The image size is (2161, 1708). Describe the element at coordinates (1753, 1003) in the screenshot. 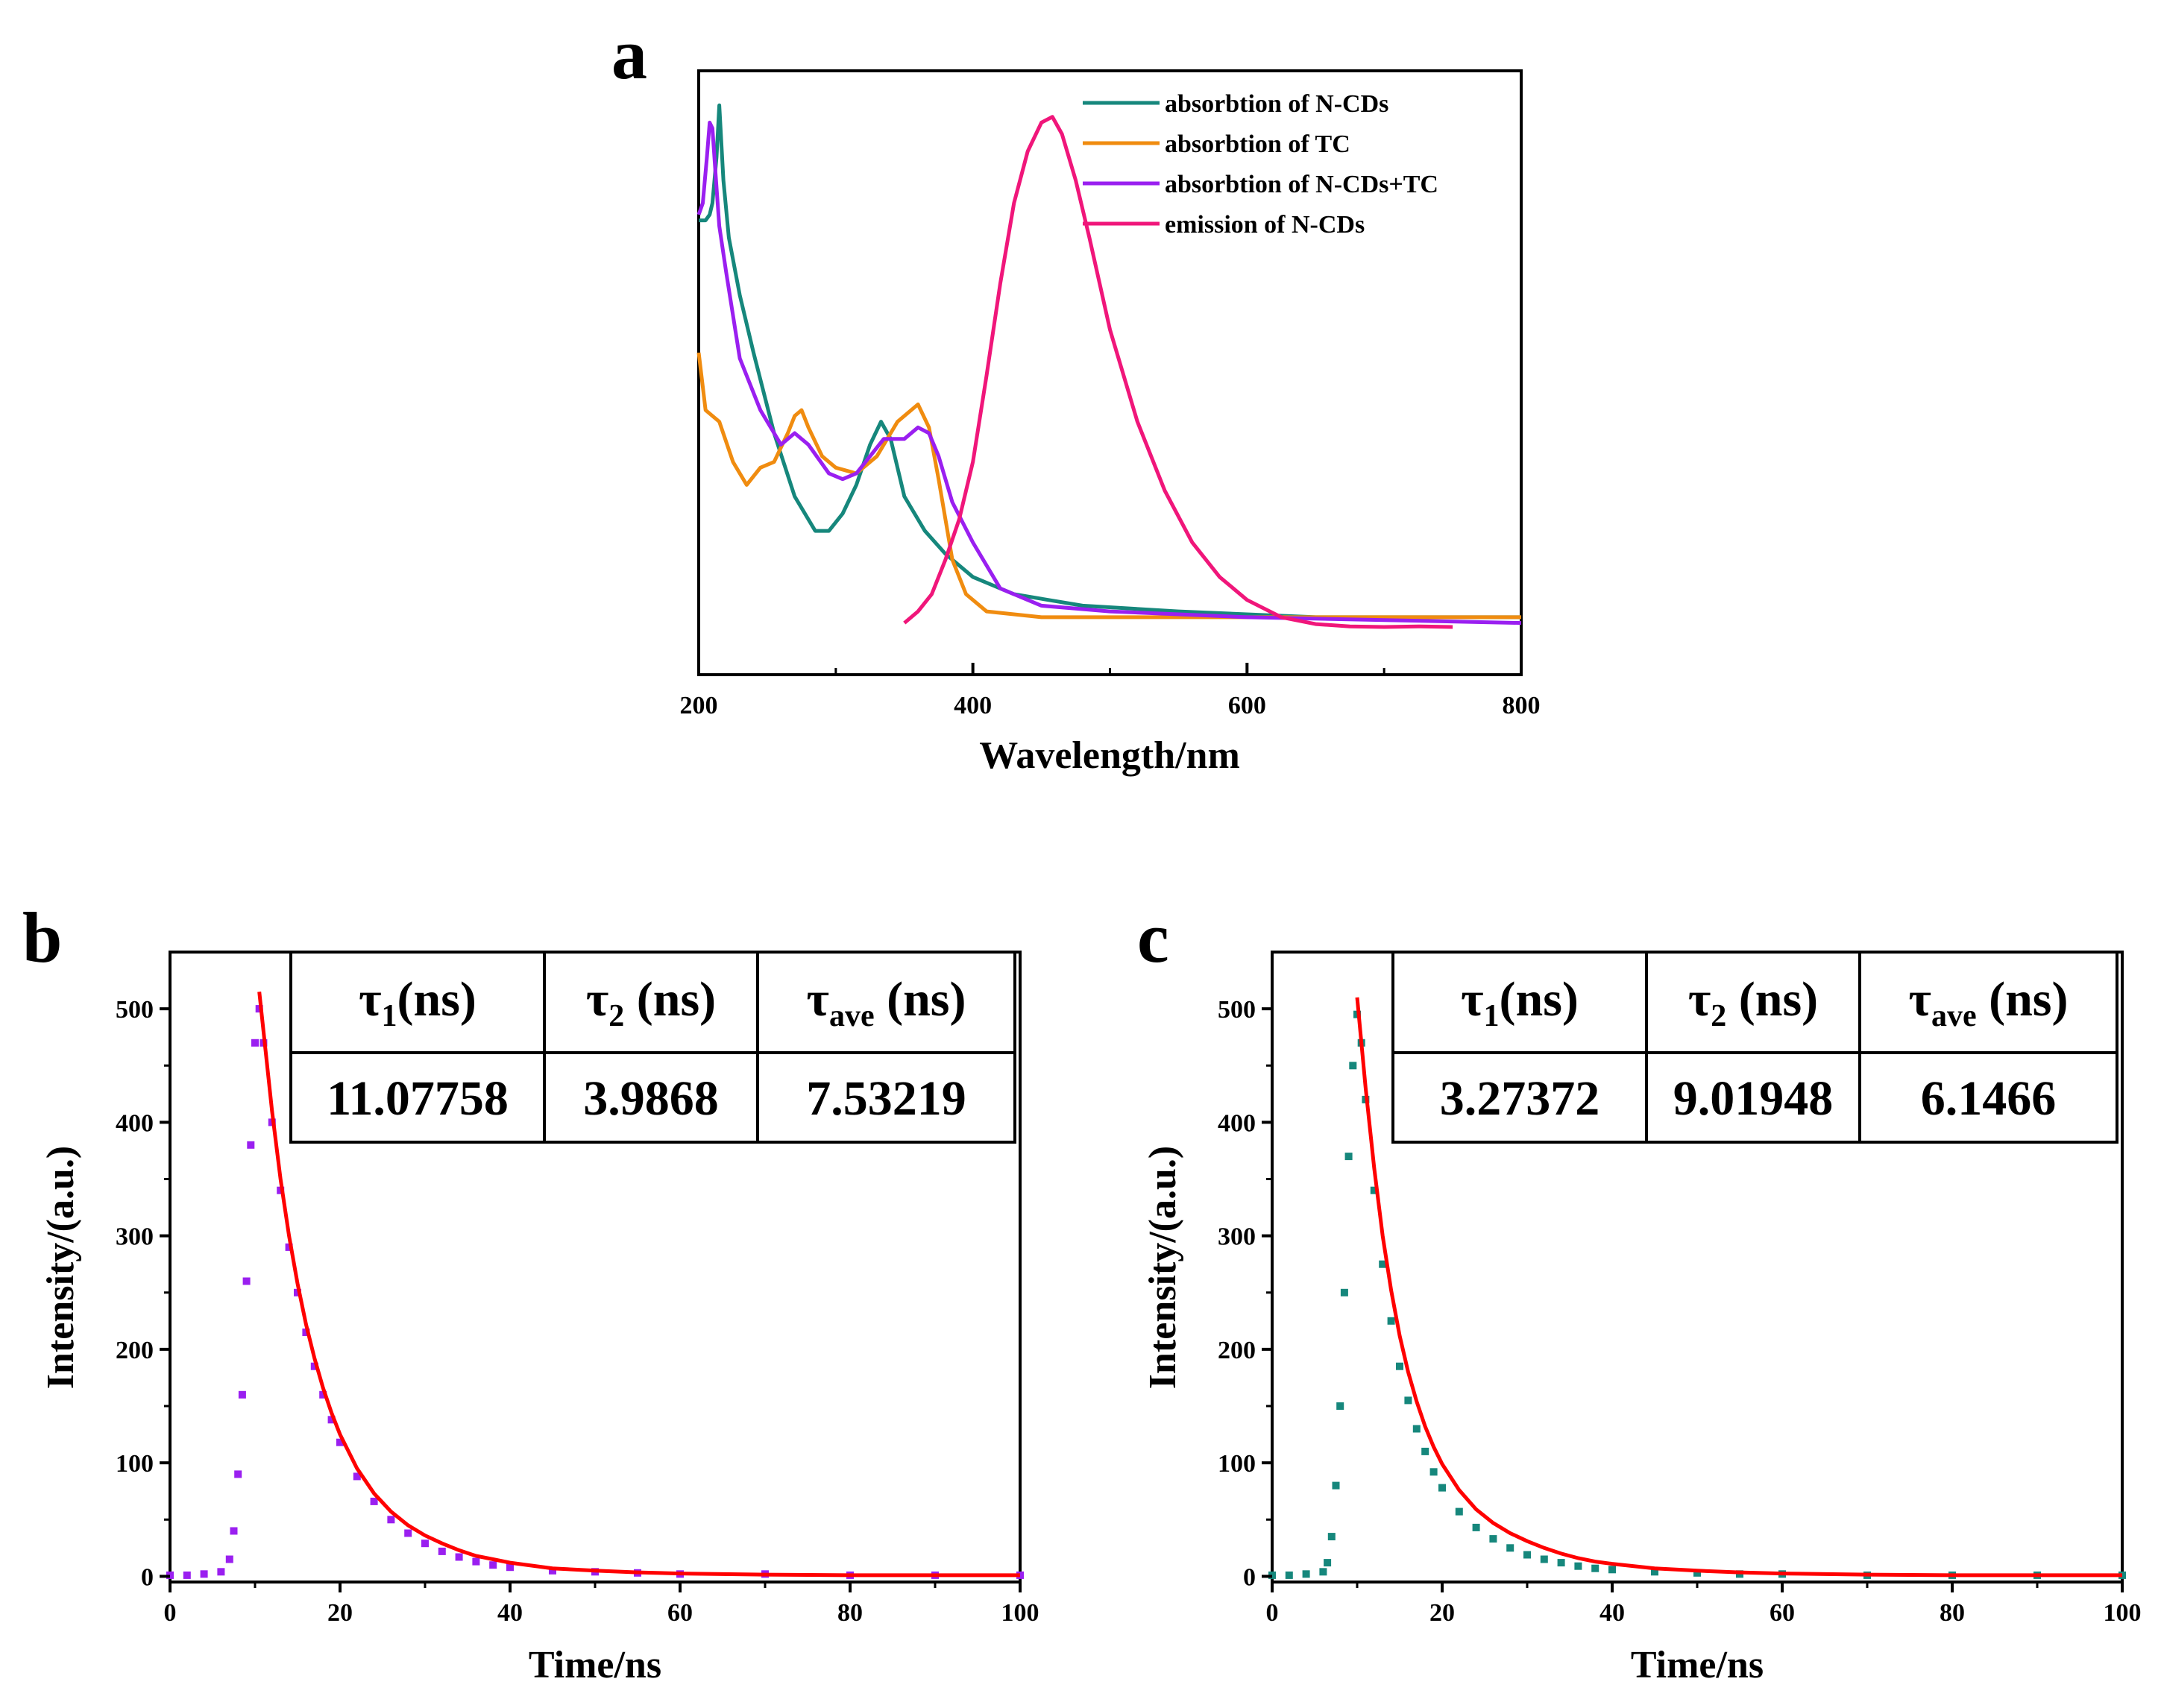

I see `table-header-2: τ2 (ns)` at that location.